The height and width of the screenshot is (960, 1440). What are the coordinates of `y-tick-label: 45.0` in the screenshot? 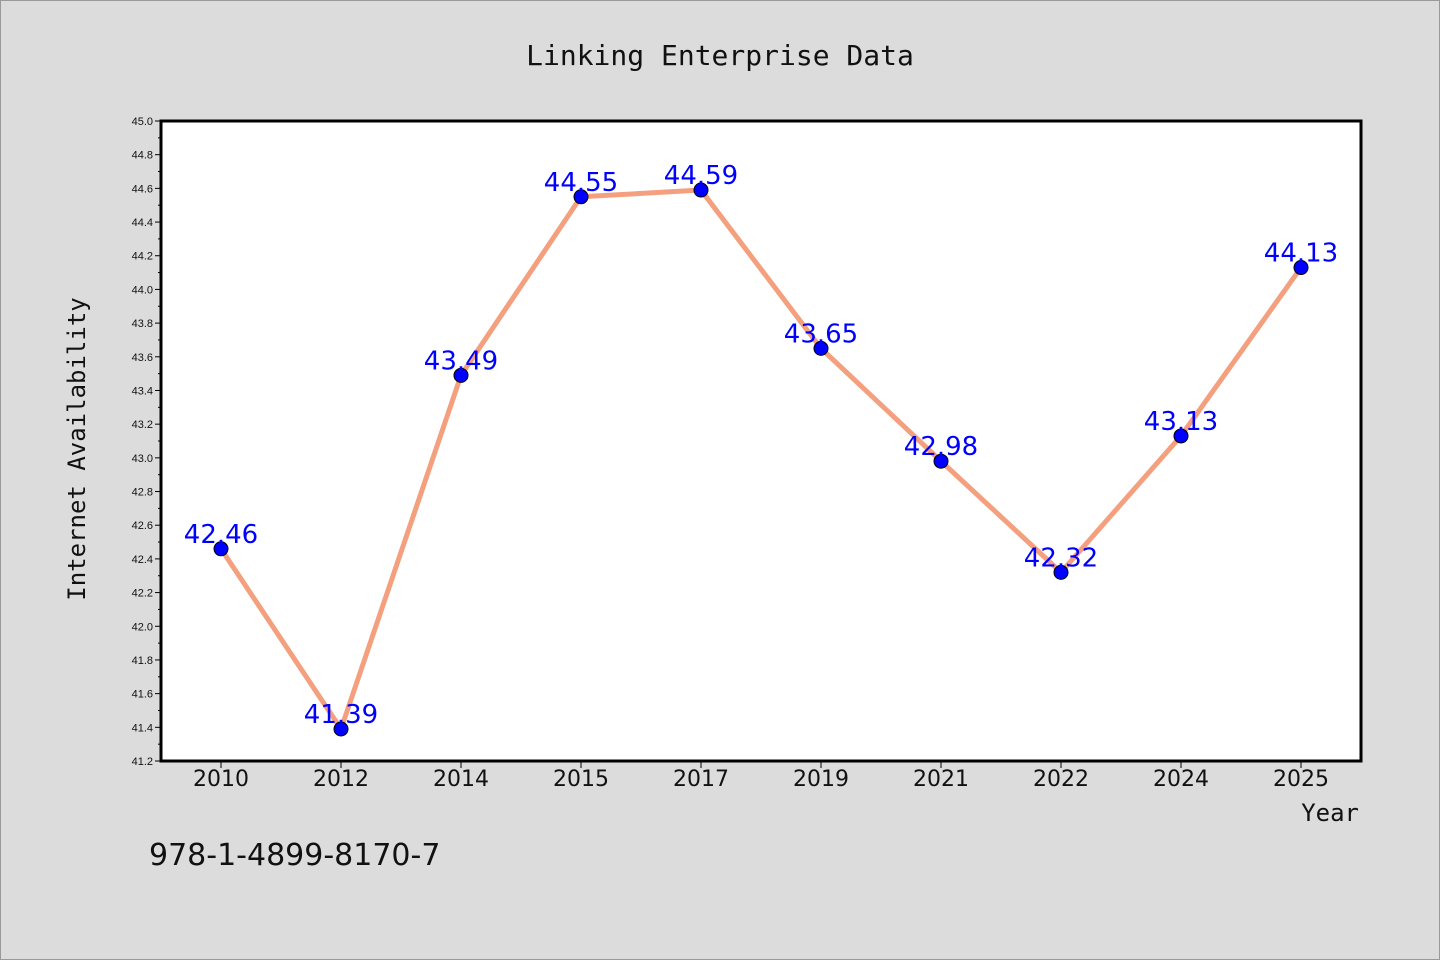 It's located at (142, 122).